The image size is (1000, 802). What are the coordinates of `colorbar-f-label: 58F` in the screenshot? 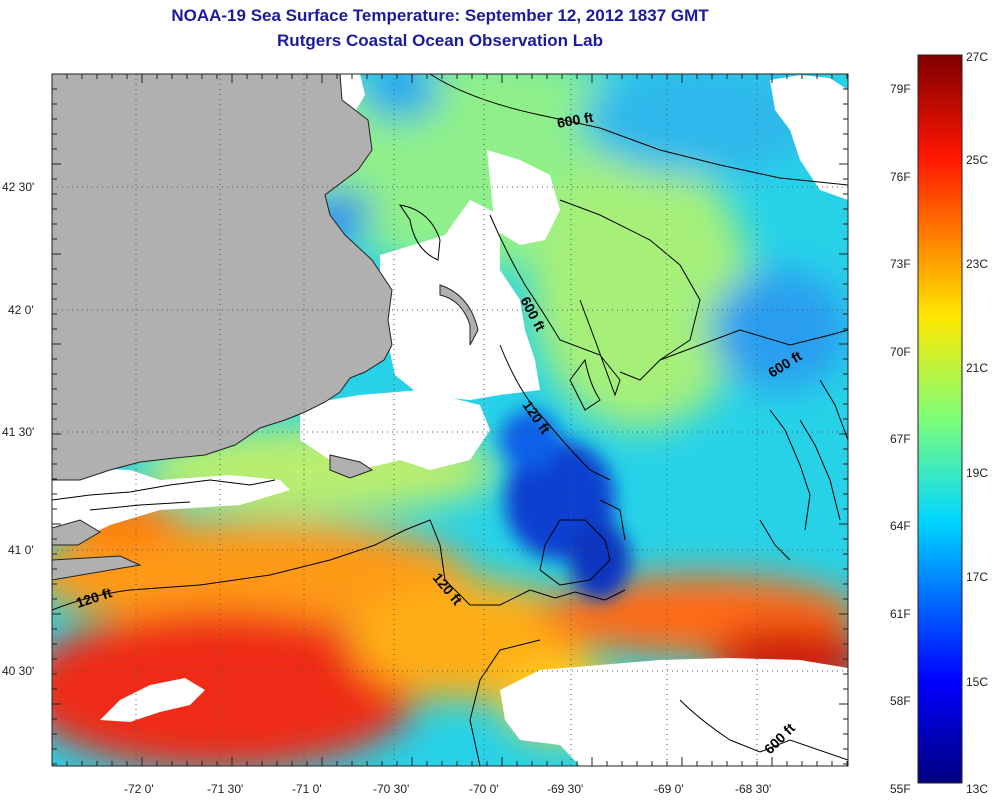 It's located at (900, 701).